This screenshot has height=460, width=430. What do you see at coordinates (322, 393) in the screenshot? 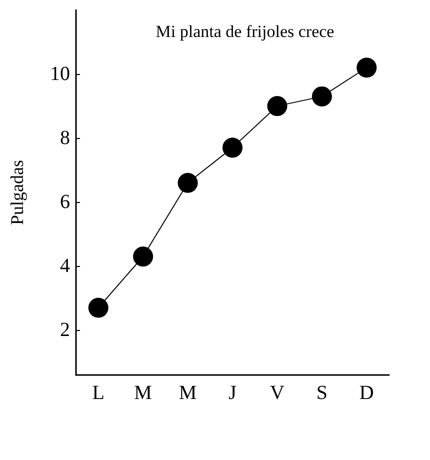
I see `x-tick-label: S` at bounding box center [322, 393].